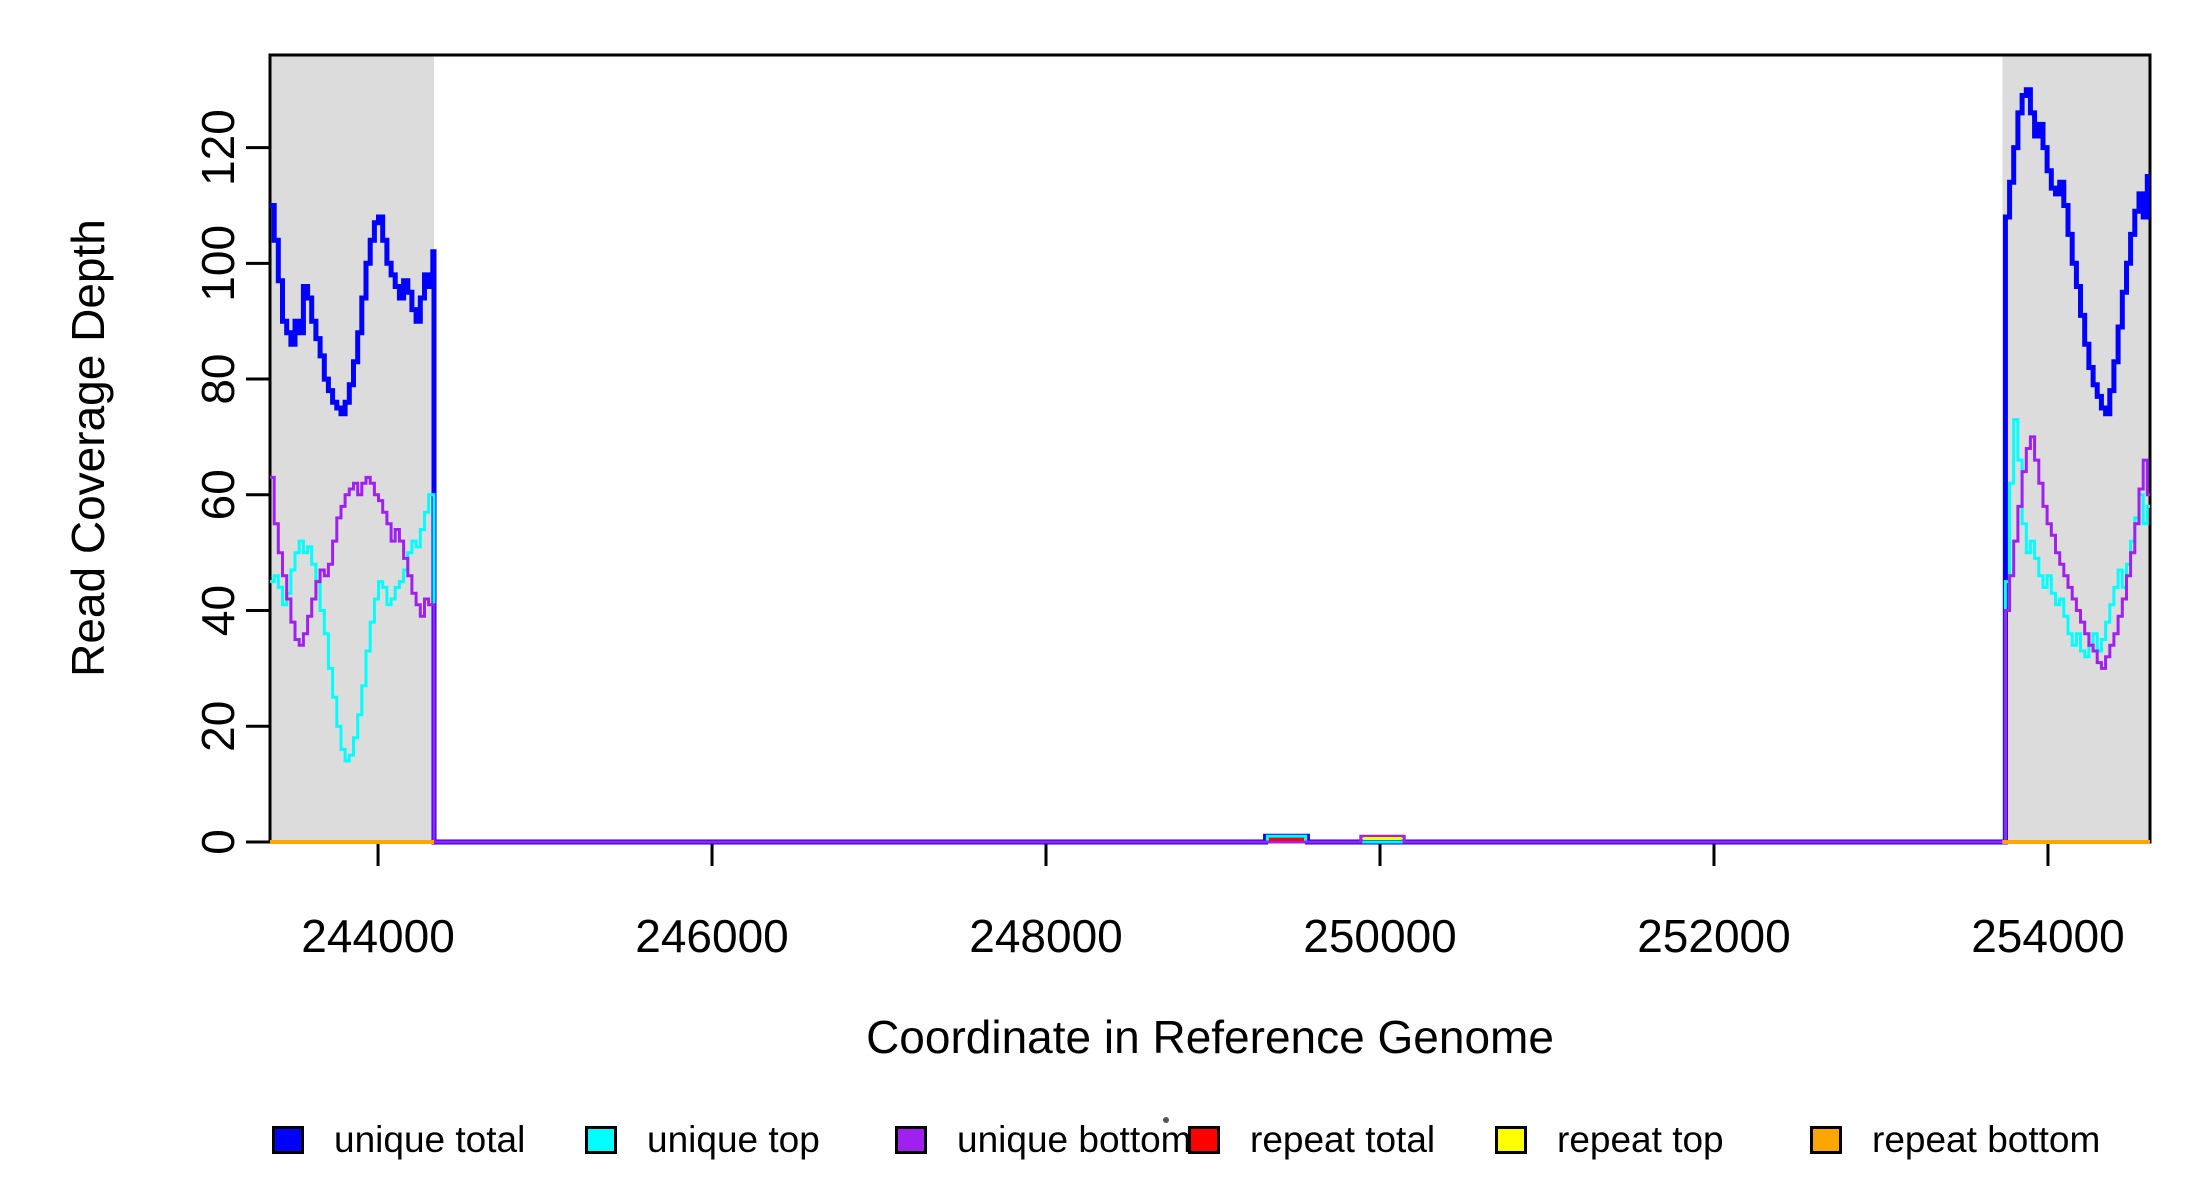  I want to click on legend-item-repeat-bottom: repeat bottom, so click(1955, 1140).